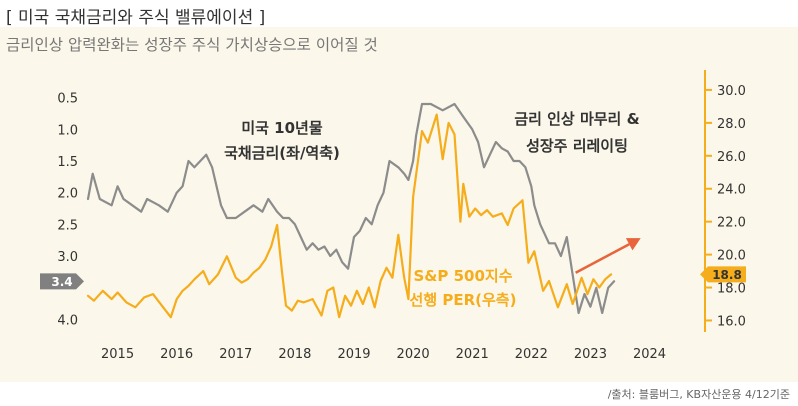 The width and height of the screenshot is (798, 406). I want to click on left-axis: 0.5 1.0 1.5 2.0 2.5 3.0 4.0, so click(67, 210).